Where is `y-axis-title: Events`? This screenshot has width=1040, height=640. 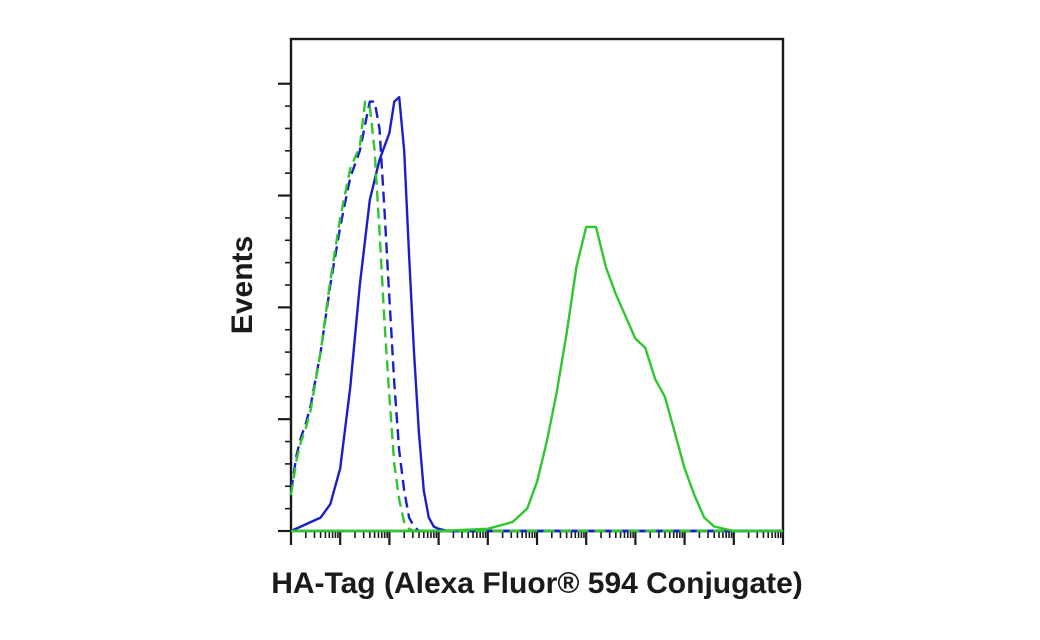
y-axis-title: Events is located at coordinates (242, 285).